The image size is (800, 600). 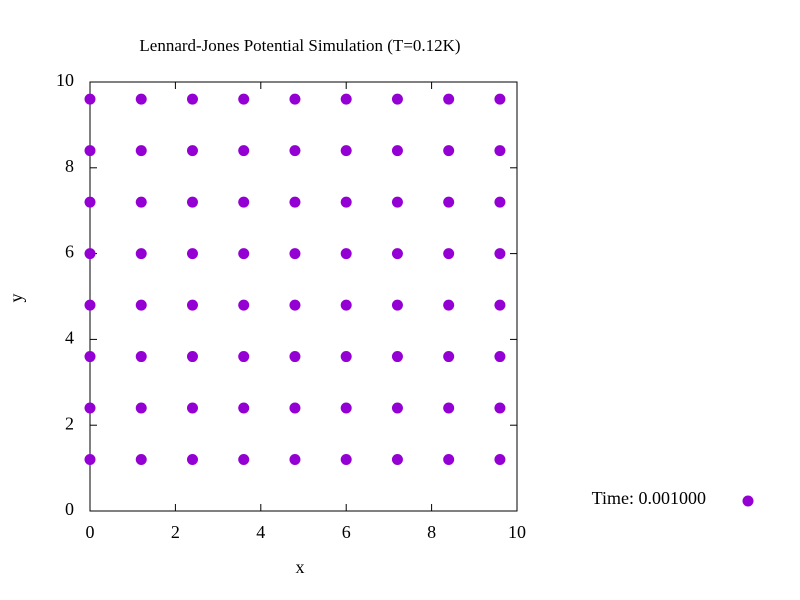 I want to click on x-tick-label: 10, so click(x=517, y=532).